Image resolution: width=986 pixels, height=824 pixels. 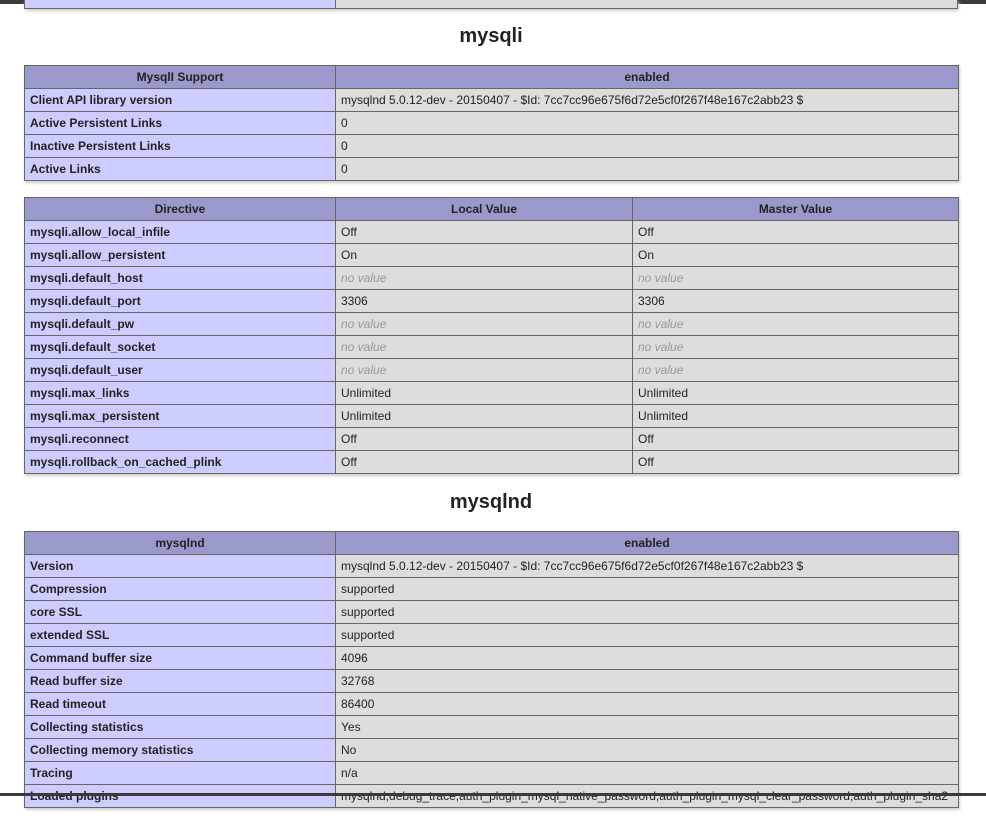 I want to click on row-label: Active Links, so click(x=180, y=169).